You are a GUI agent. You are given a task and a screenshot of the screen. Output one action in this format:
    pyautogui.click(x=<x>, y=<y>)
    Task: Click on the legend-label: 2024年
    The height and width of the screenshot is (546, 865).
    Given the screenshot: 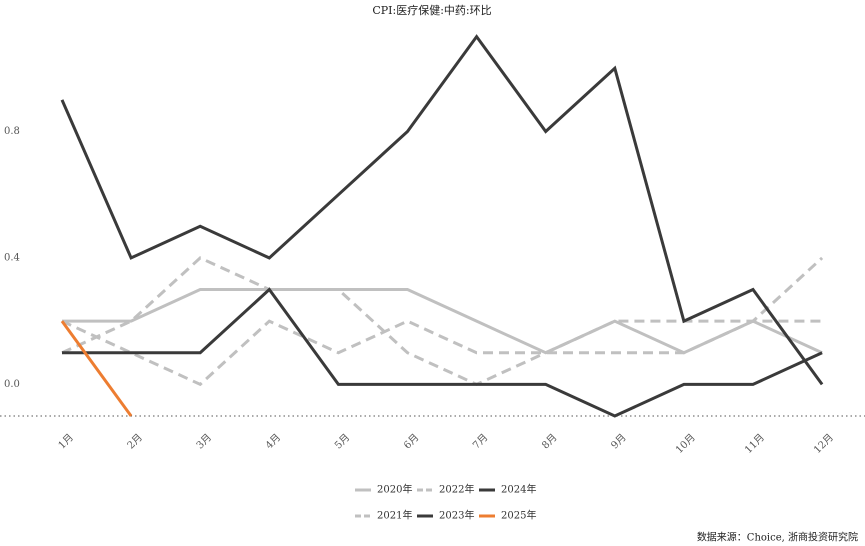 What is the action you would take?
    pyautogui.click(x=518, y=489)
    